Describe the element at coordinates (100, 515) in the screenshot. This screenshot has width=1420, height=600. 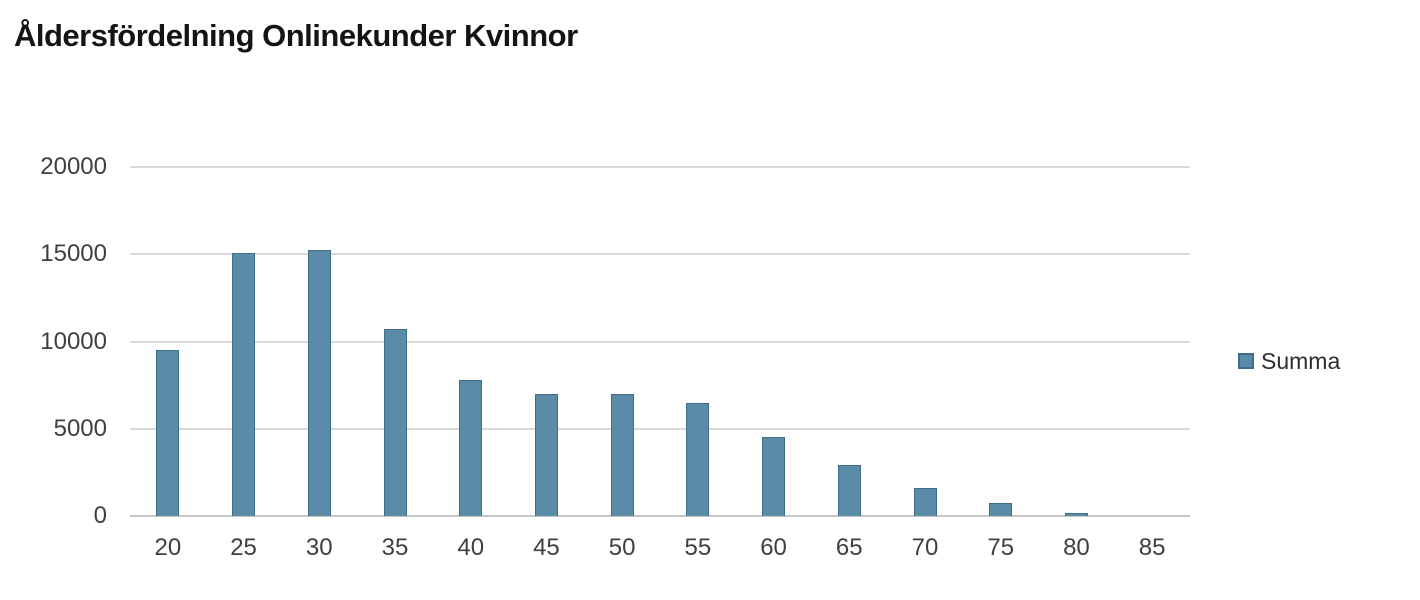
I see `y-tick-label-0: 0` at that location.